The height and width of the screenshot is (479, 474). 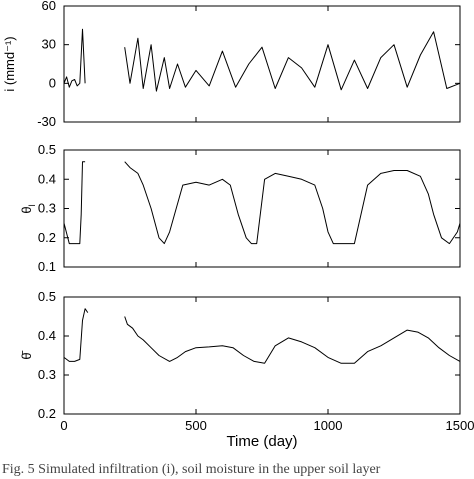 What do you see at coordinates (47, 178) in the screenshot?
I see `ytick-label-middle: 0.4` at bounding box center [47, 178].